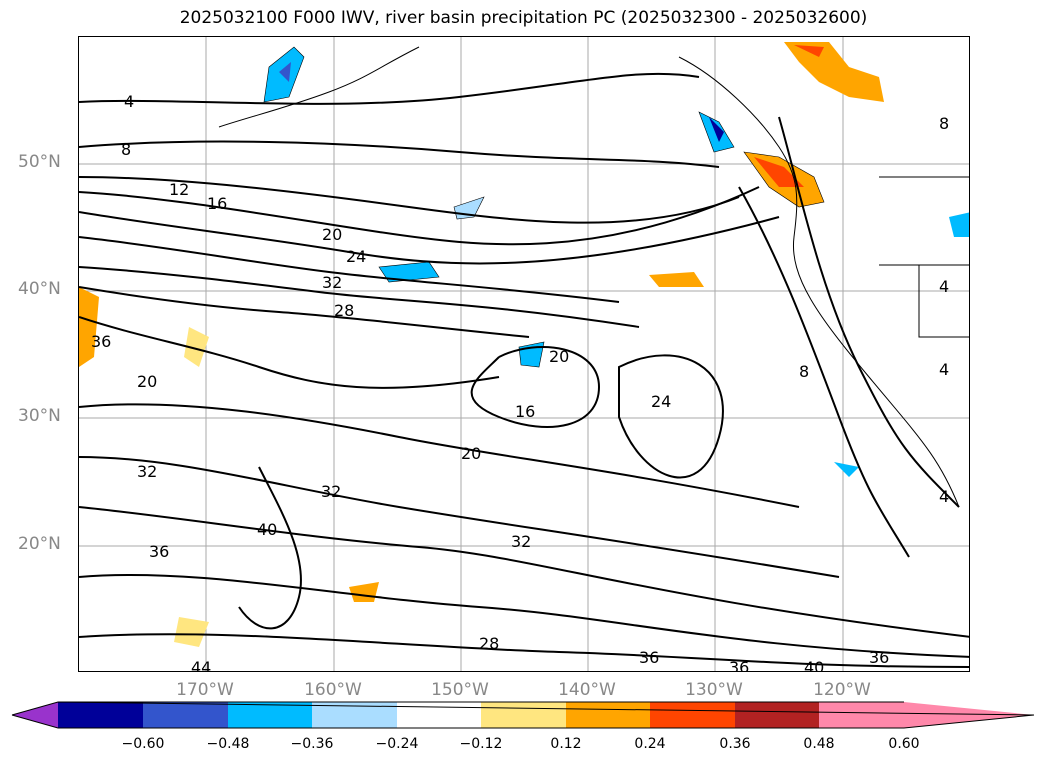 The image size is (1047, 765). What do you see at coordinates (819, 744) in the screenshot?
I see `colorbar-tick: 0.48` at bounding box center [819, 744].